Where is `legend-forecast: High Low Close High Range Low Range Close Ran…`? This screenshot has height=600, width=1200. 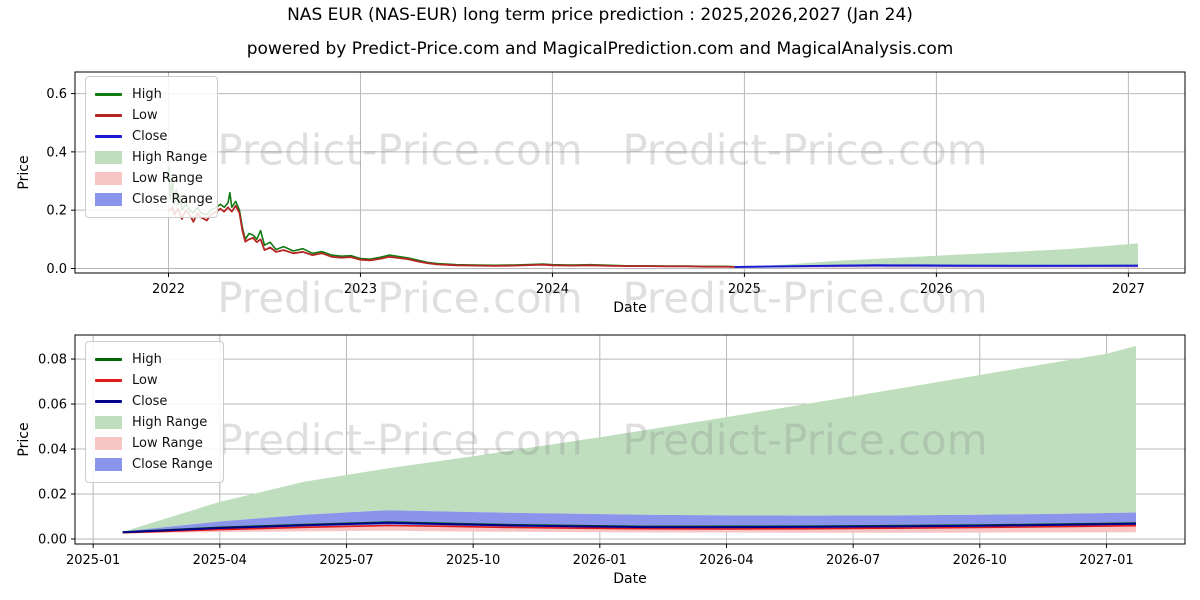
legend-forecast: High Low Close High Range Low Range Close Ran… is located at coordinates (154, 412).